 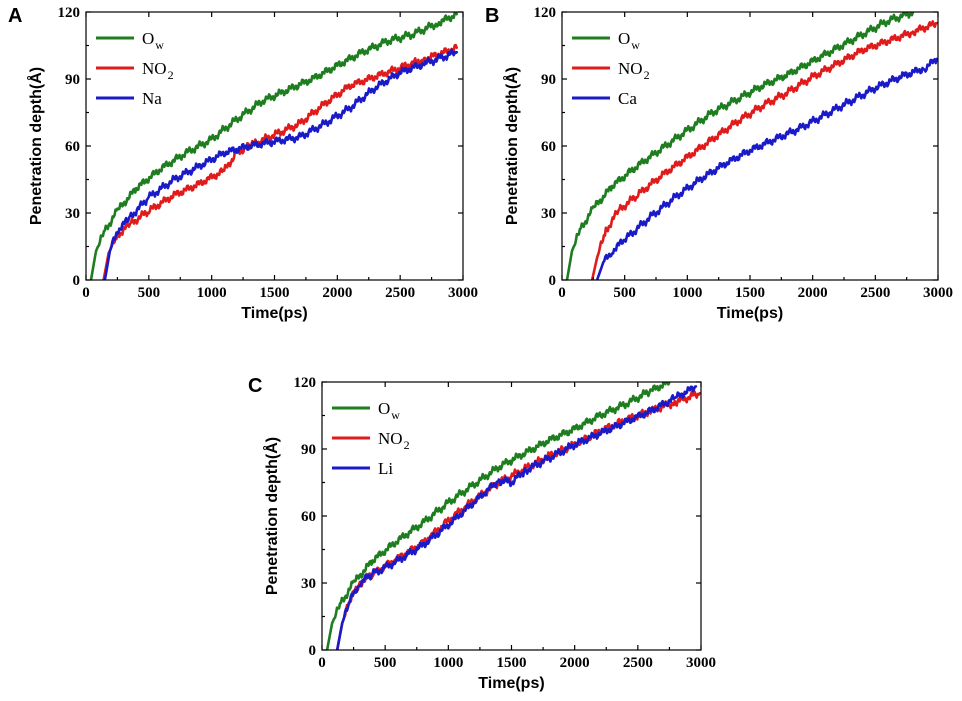 I want to click on legend-label-na: Na, so click(x=152, y=98).